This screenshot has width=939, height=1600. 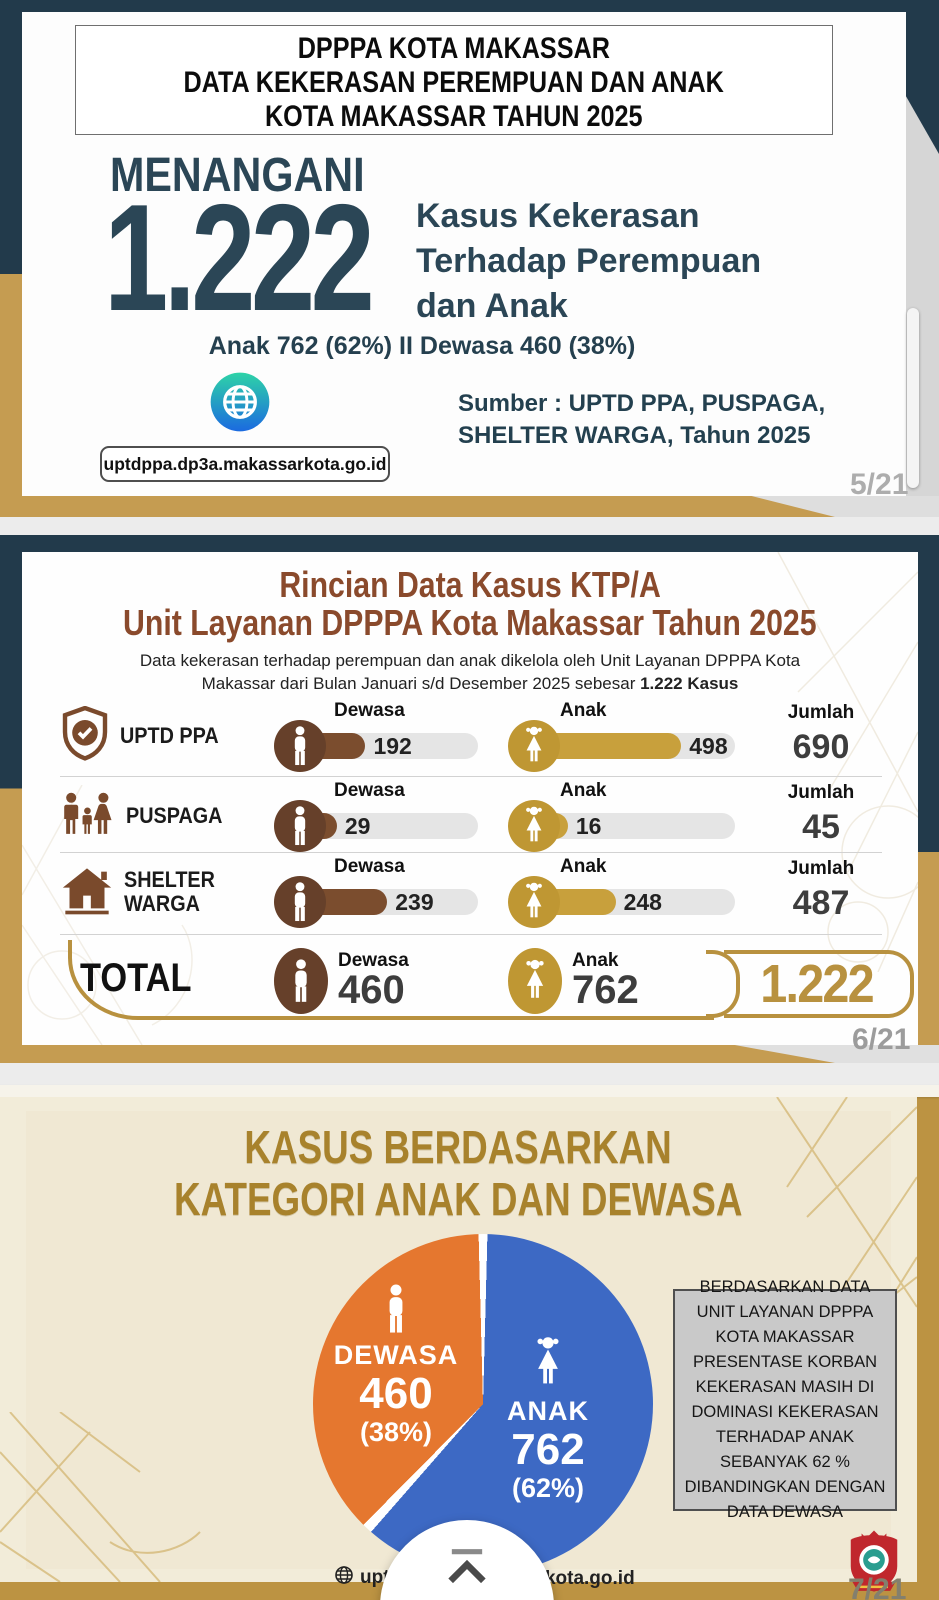 What do you see at coordinates (470, 892) in the screenshot?
I see `table-row-shelter-warga: SHELTER WARGA Dewasa 239` at bounding box center [470, 892].